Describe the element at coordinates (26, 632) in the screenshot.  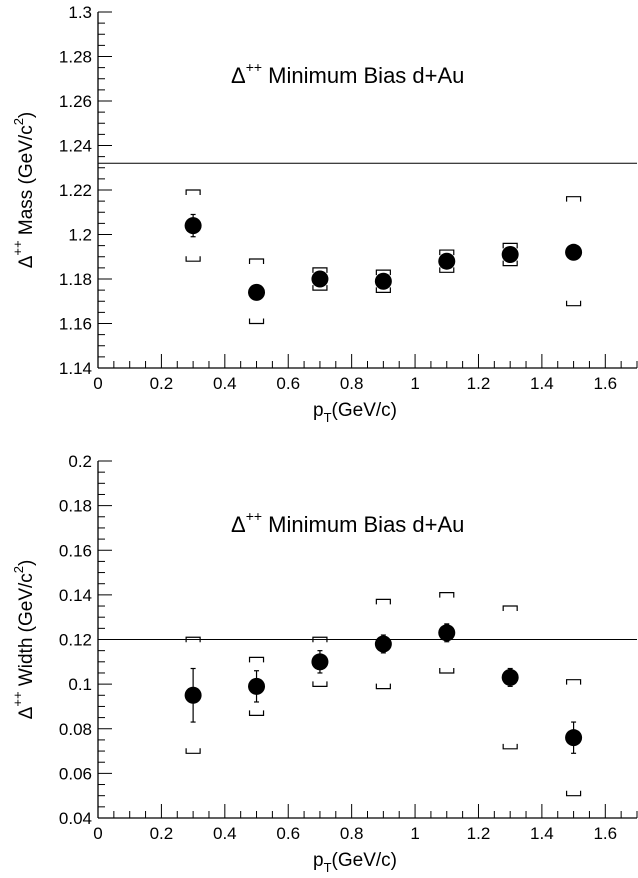
I see `width-ylabel-text: Width (GeV/c` at that location.